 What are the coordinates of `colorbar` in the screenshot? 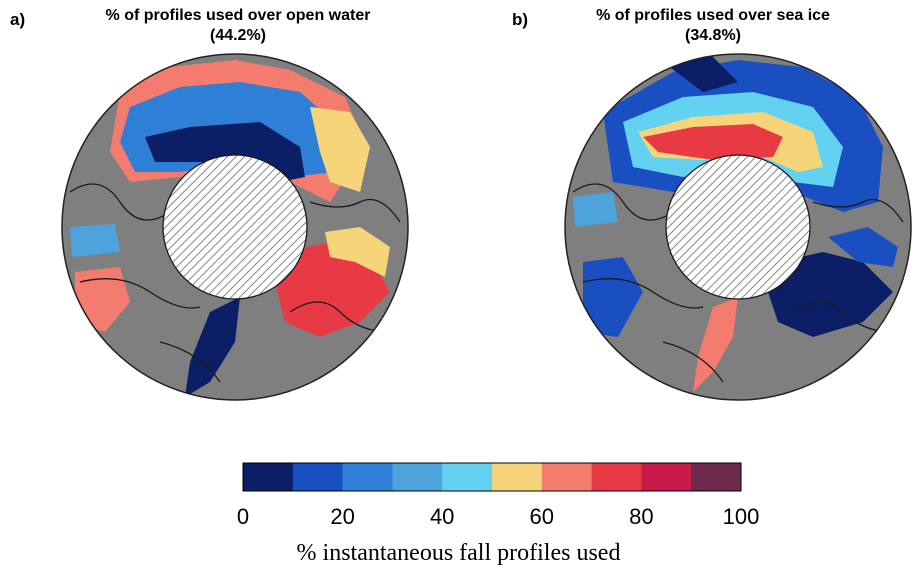 It's located at (492, 477).